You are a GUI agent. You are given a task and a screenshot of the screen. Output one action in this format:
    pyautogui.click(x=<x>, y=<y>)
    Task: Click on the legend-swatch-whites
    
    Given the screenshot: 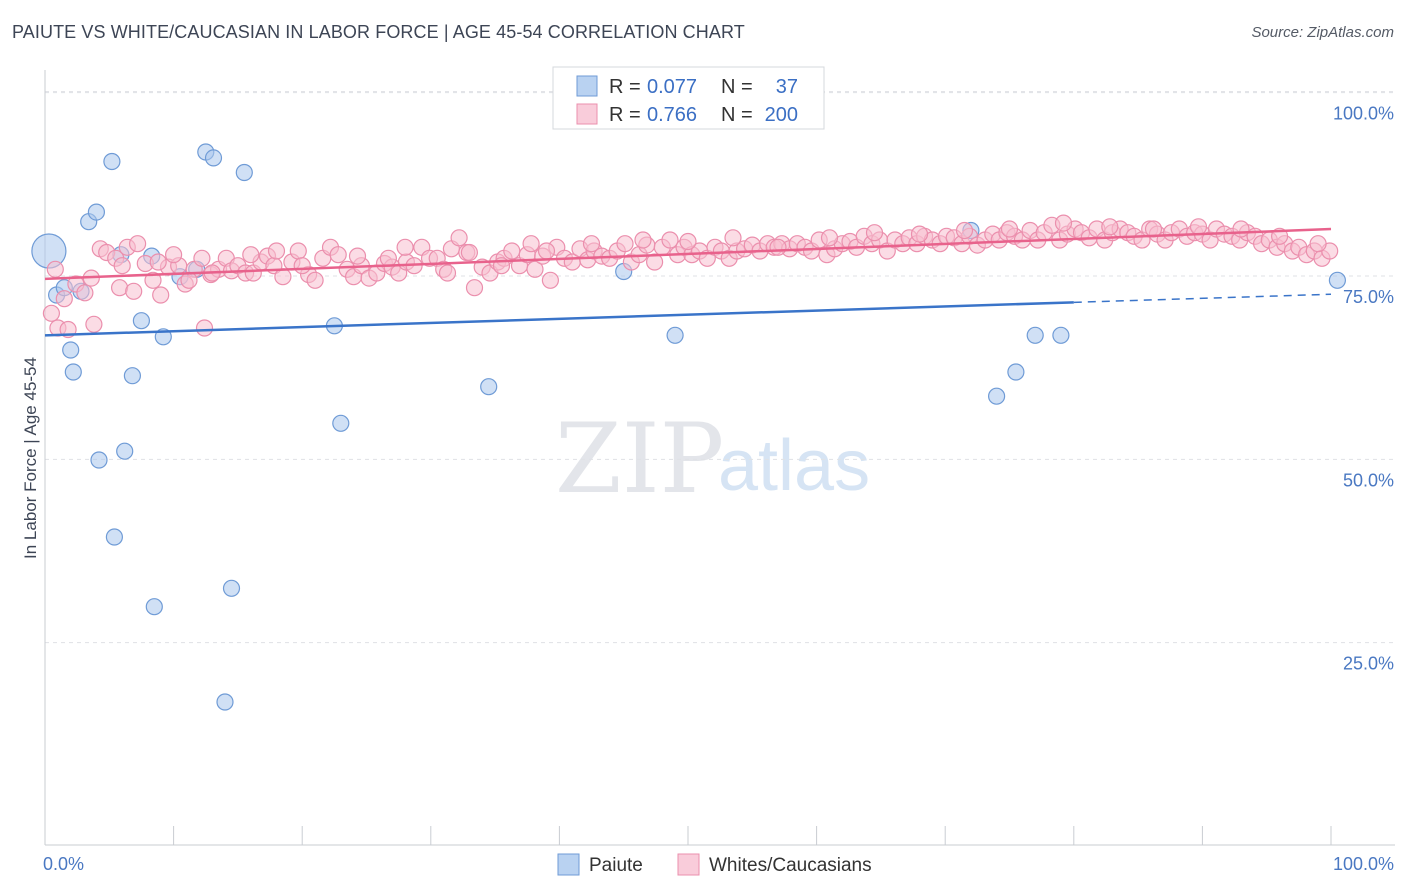 What is the action you would take?
    pyautogui.click(x=587, y=114)
    